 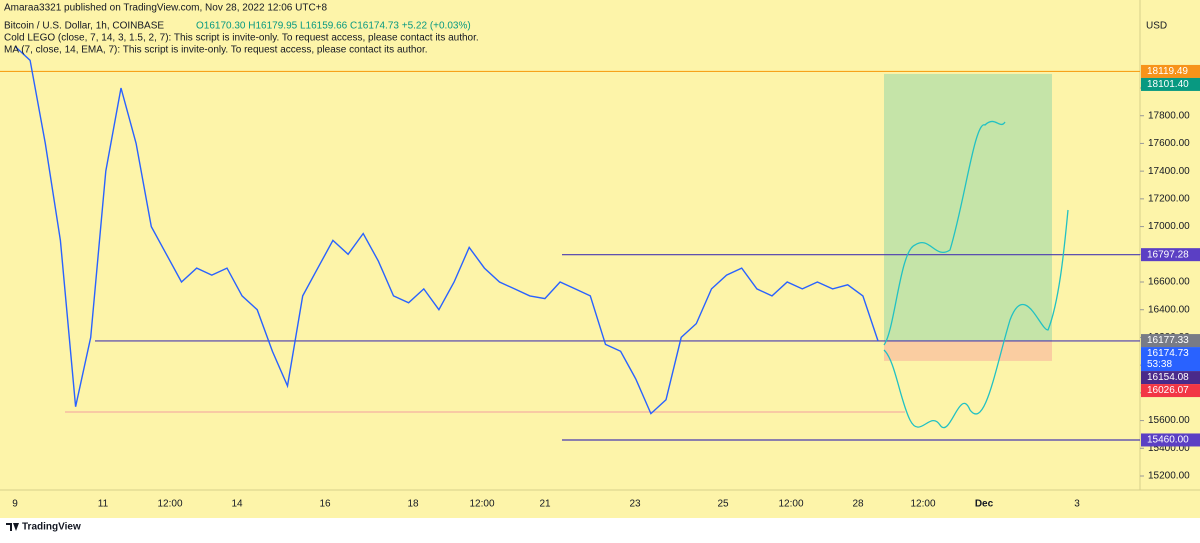 I want to click on price-tag-label: 16797.28, so click(x=1168, y=254).